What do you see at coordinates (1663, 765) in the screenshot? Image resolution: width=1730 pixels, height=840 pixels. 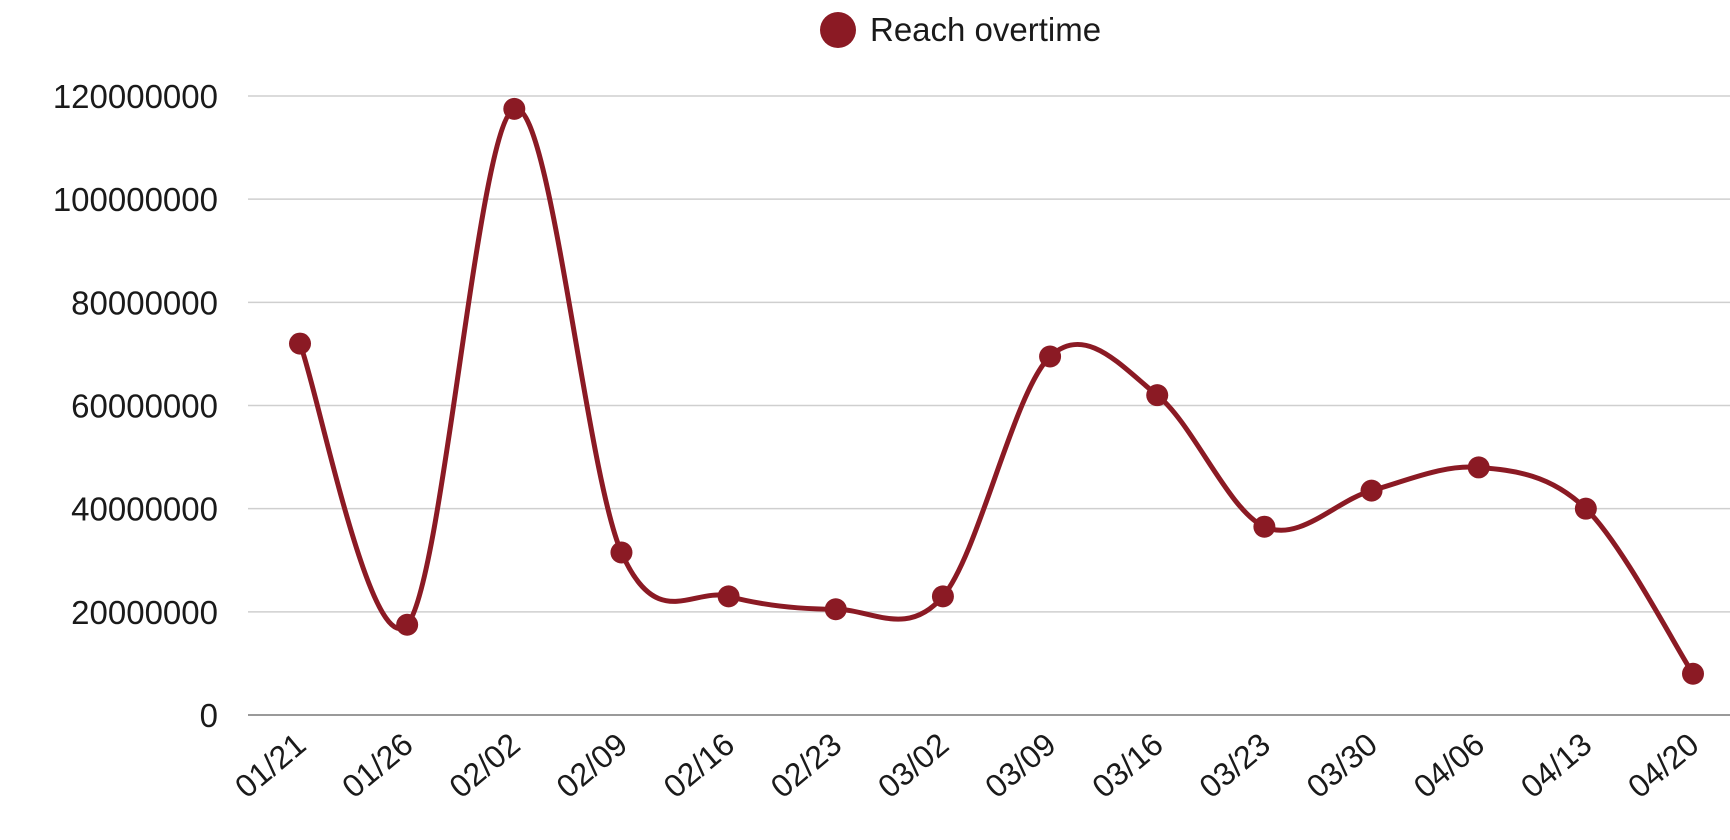 I see `x-tick-label: 04/20` at bounding box center [1663, 765].